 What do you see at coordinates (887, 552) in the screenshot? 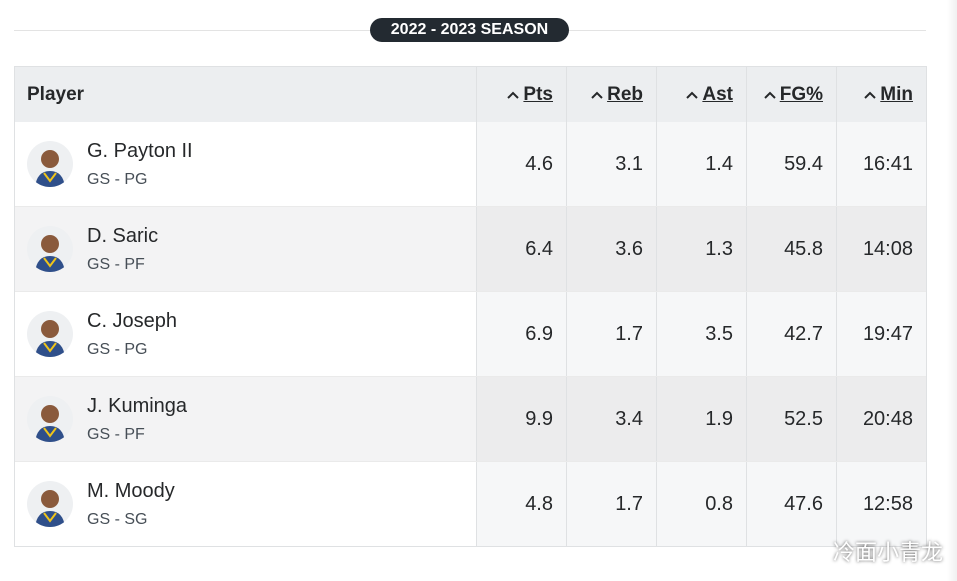
I see `watermark: 冷面小青龙` at bounding box center [887, 552].